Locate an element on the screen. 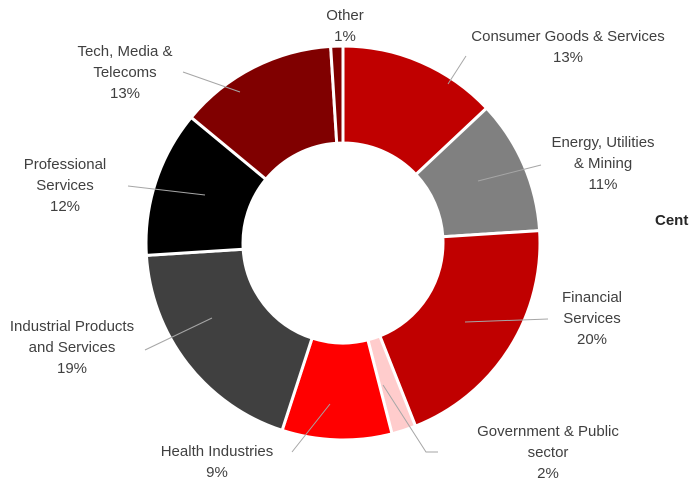  value-label: 12% is located at coordinates (65, 206).